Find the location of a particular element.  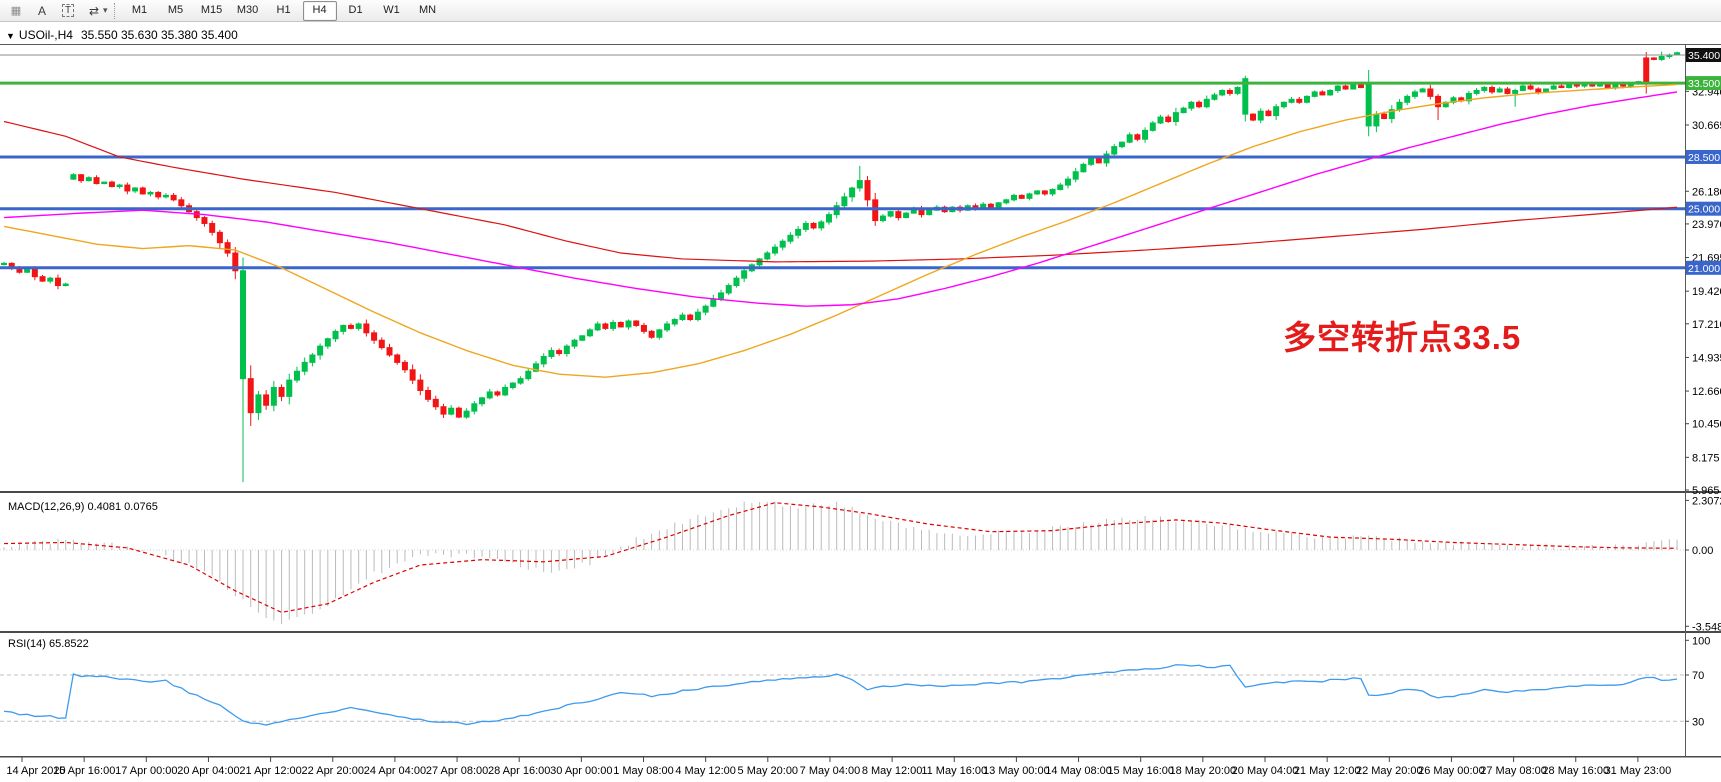

time-tick-label: 28 Apr 16:00 is located at coordinates (519, 771).